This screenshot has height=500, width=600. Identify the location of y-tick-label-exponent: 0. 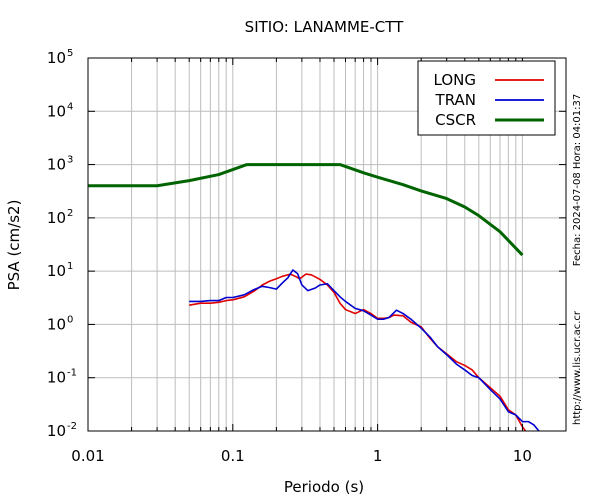
(70, 319).